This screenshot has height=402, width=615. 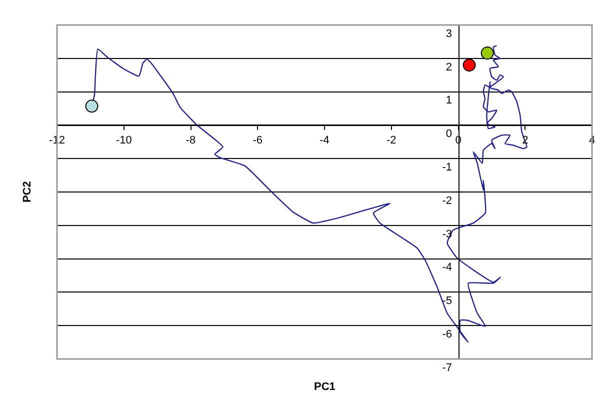 What do you see at coordinates (28, 192) in the screenshot?
I see `y-axis-title: PC2` at bounding box center [28, 192].